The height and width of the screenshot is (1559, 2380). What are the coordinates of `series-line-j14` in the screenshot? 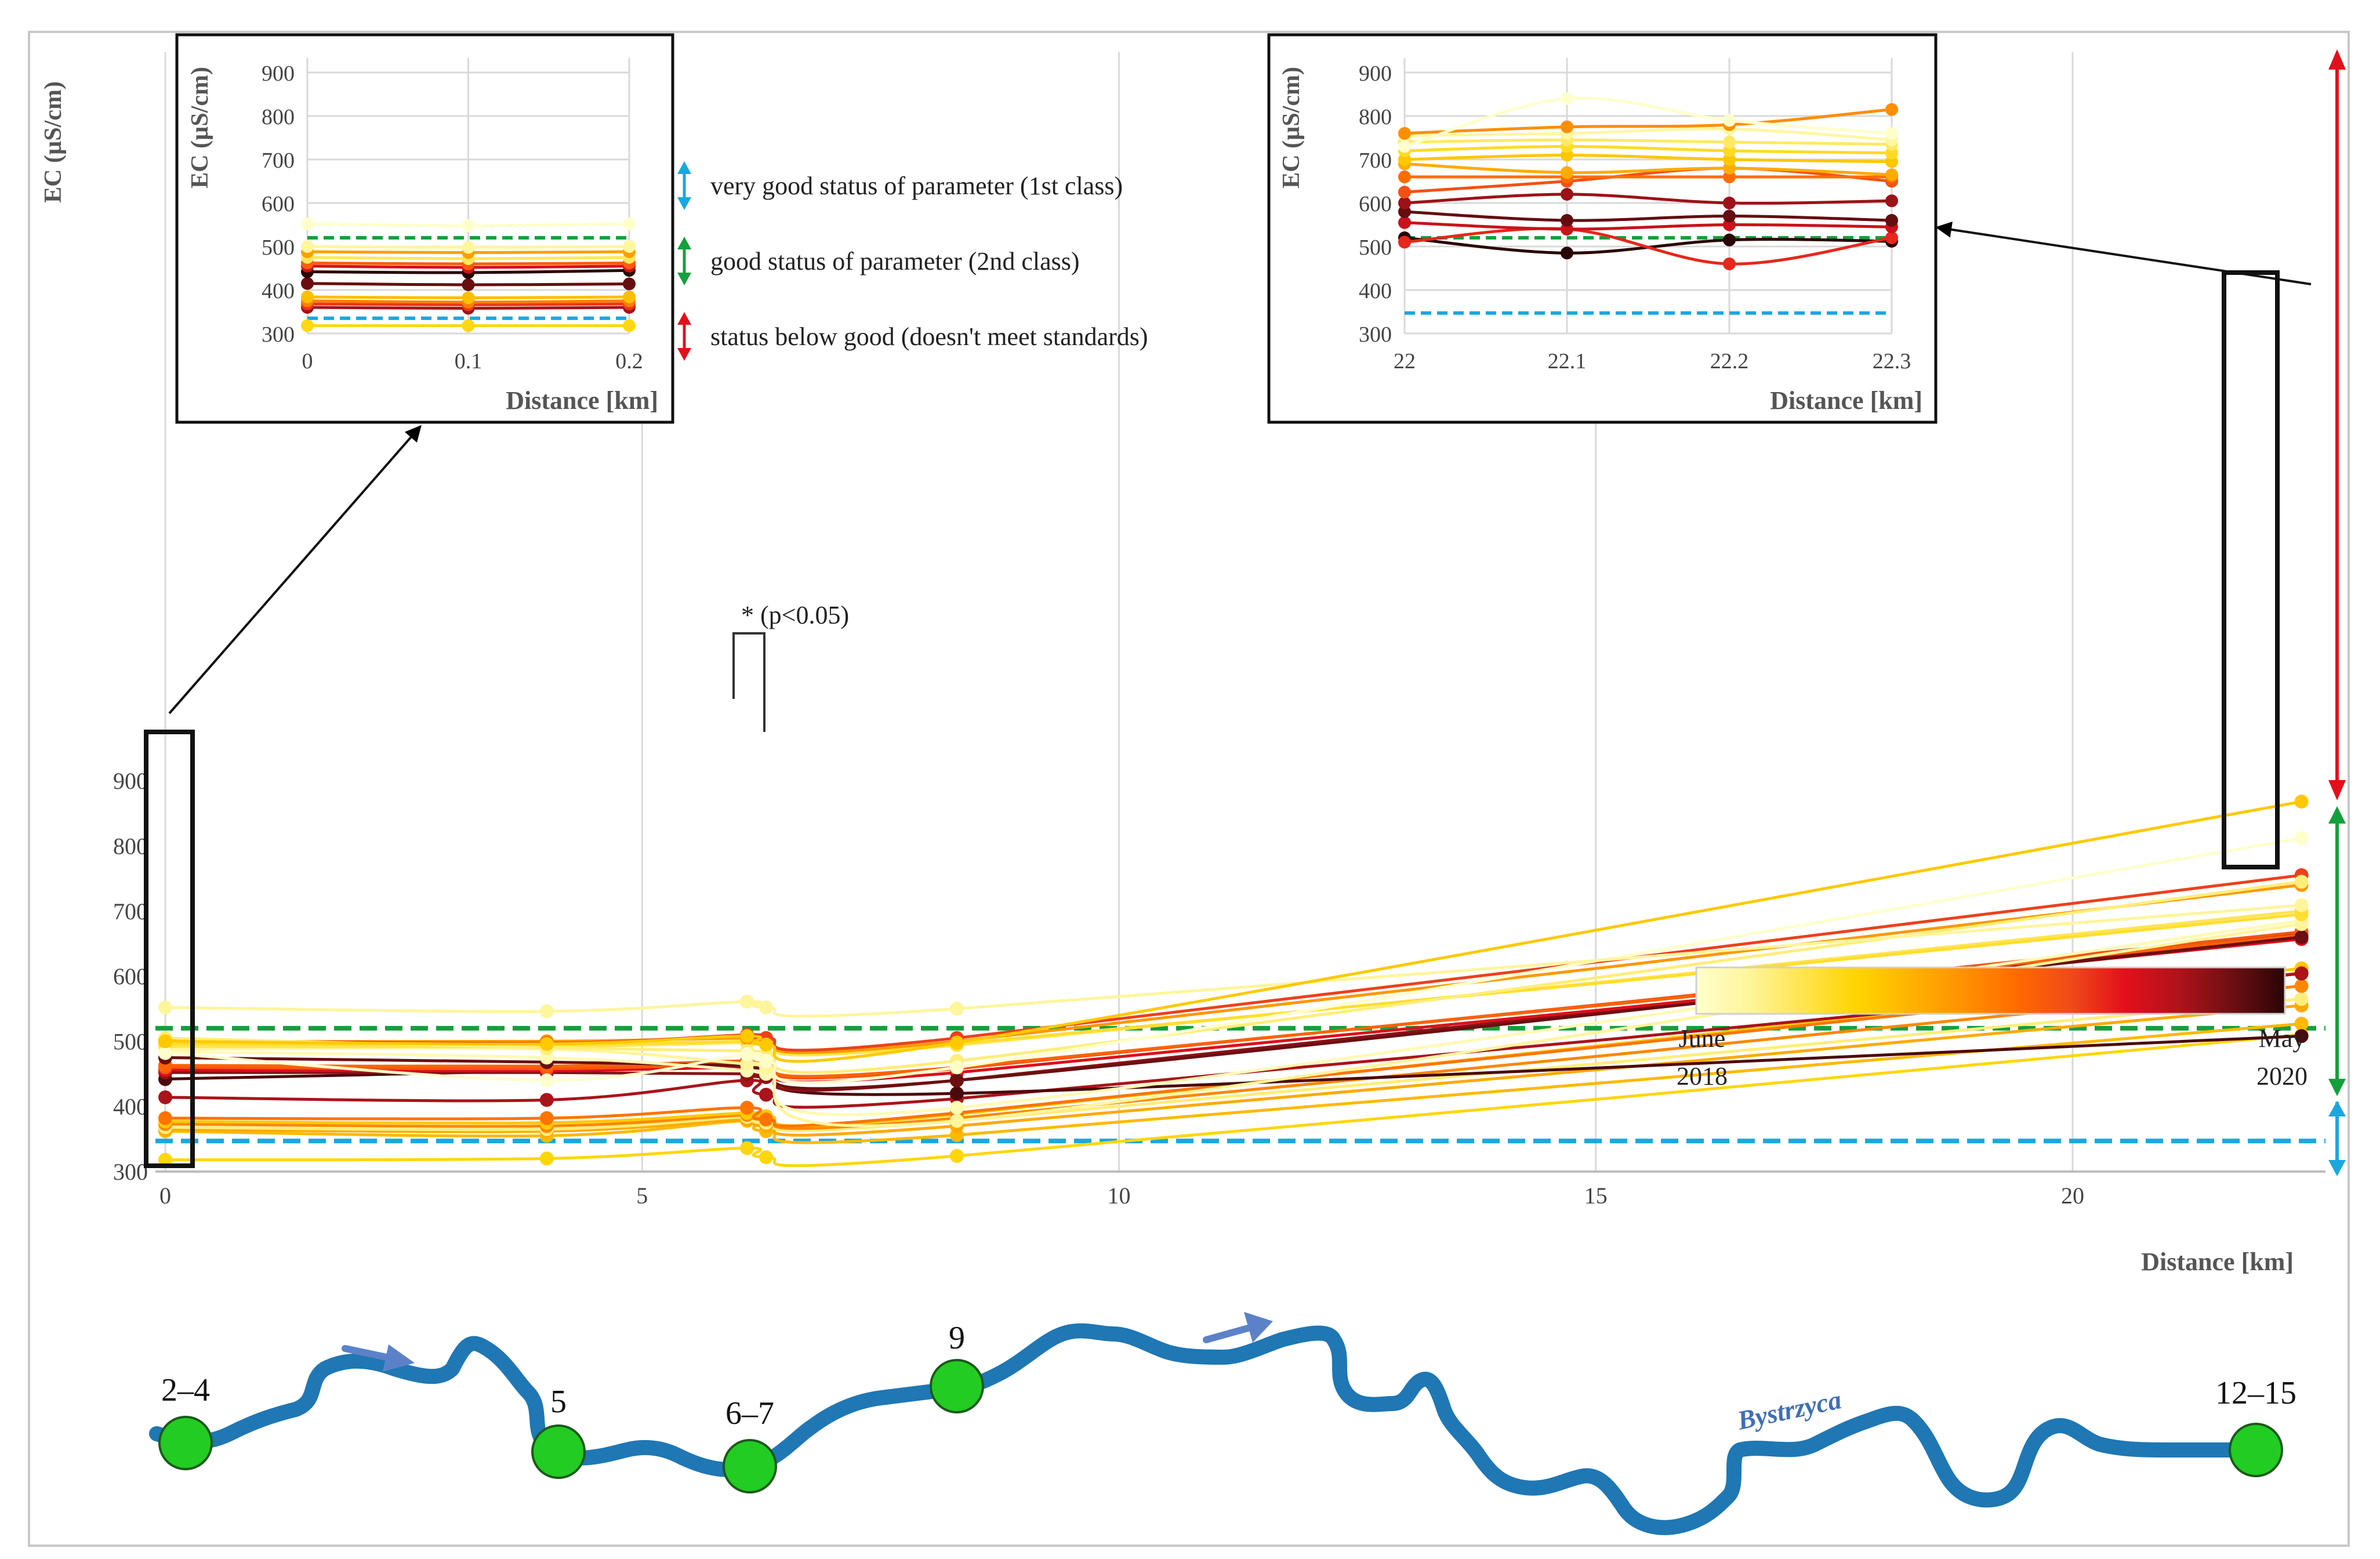 It's located at (1648, 122).